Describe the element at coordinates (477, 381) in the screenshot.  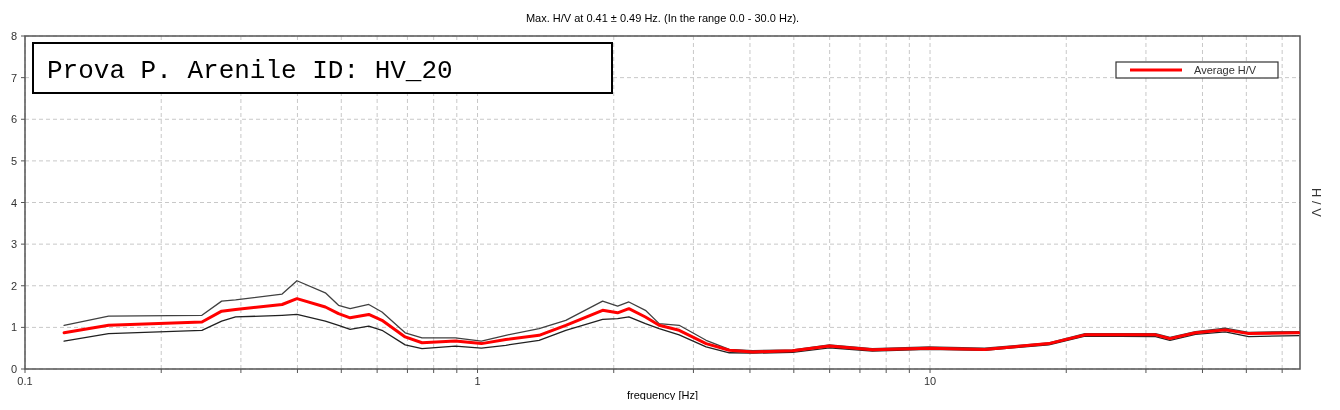
I see `x-tick-label: 1` at that location.